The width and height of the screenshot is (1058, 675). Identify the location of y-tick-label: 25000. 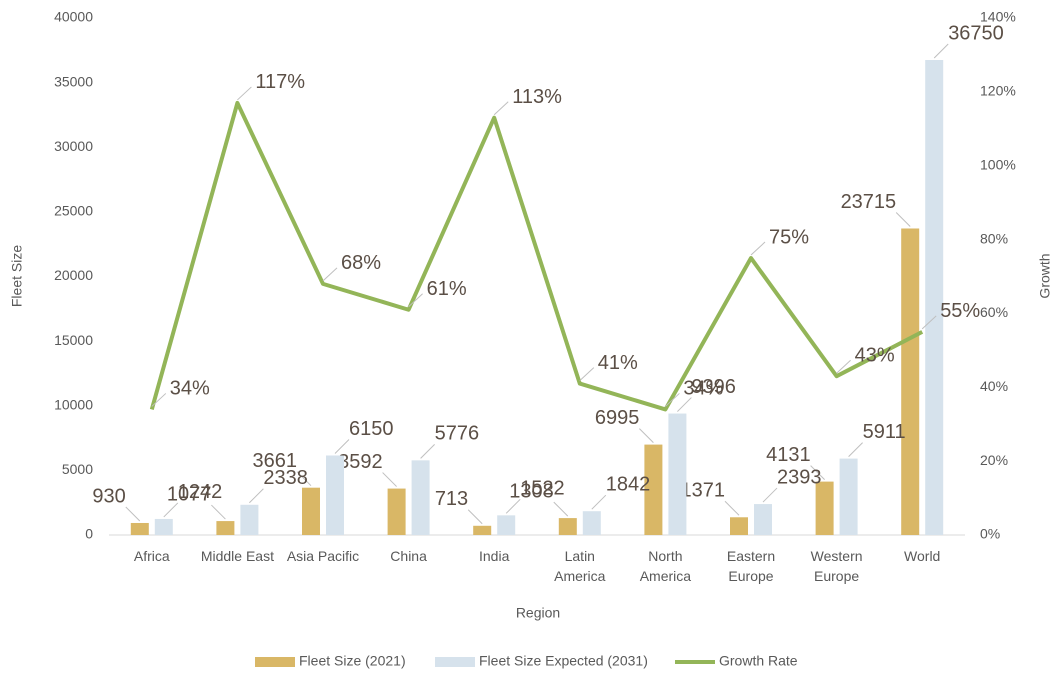
(73, 211).